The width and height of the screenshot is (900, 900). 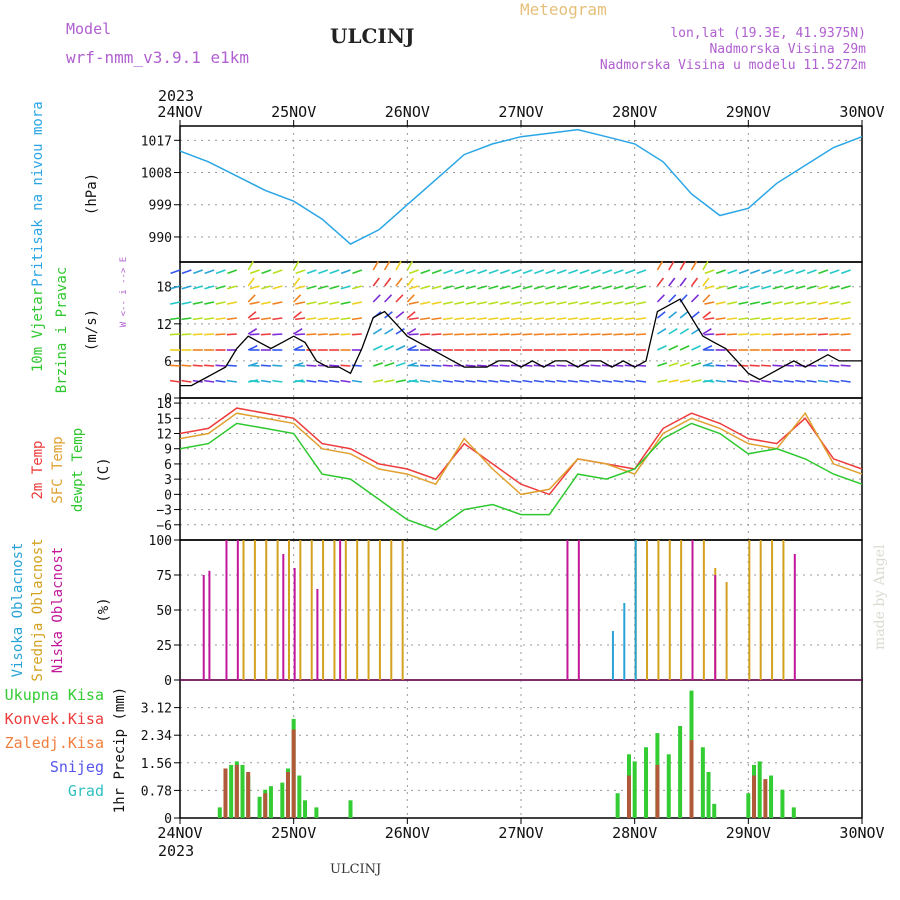 What do you see at coordinates (156, 174) in the screenshot?
I see `pressure-ytick-label: 1008` at bounding box center [156, 174].